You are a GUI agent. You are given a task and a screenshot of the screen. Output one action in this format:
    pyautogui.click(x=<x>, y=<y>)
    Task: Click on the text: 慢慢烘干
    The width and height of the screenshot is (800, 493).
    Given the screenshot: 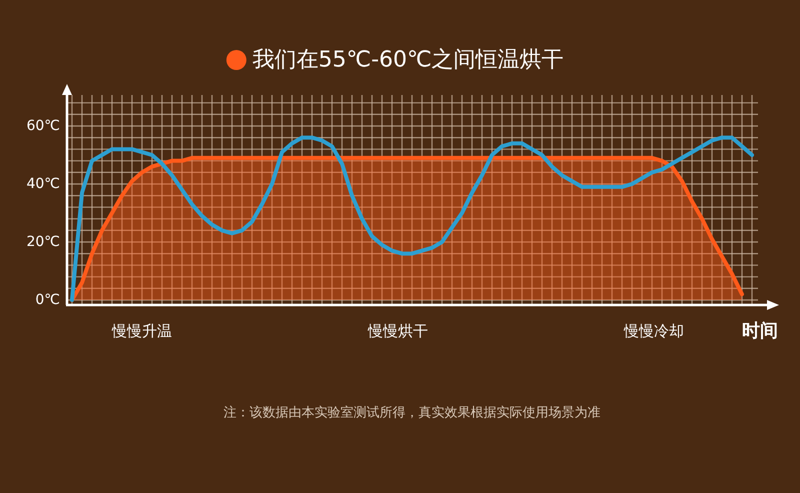 What is the action you would take?
    pyautogui.click(x=397, y=331)
    